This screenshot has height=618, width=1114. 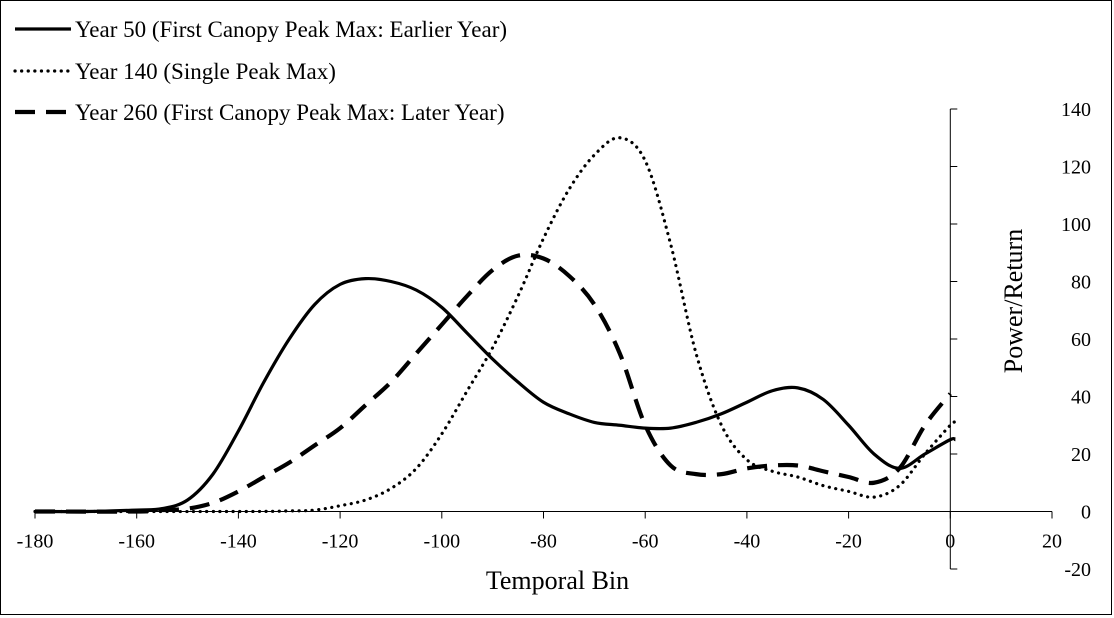 I want to click on x-tick-label: -180, so click(x=35, y=542).